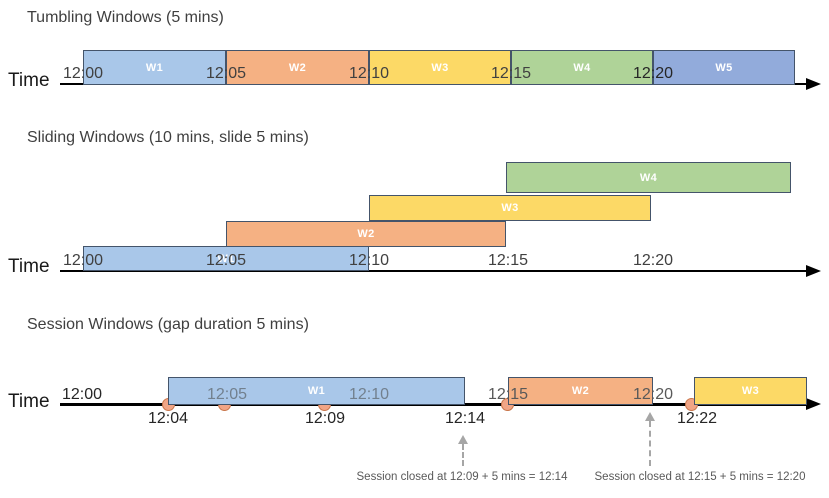 Image resolution: width=829 pixels, height=498 pixels. What do you see at coordinates (168, 418) in the screenshot?
I see `event-label-1204: 12:04` at bounding box center [168, 418].